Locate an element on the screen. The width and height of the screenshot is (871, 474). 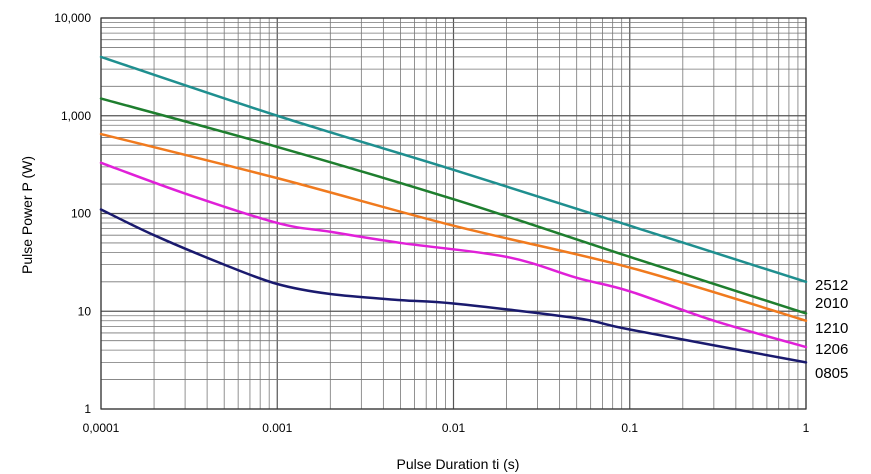
x-tick-label: 0.001 is located at coordinates (277, 428).